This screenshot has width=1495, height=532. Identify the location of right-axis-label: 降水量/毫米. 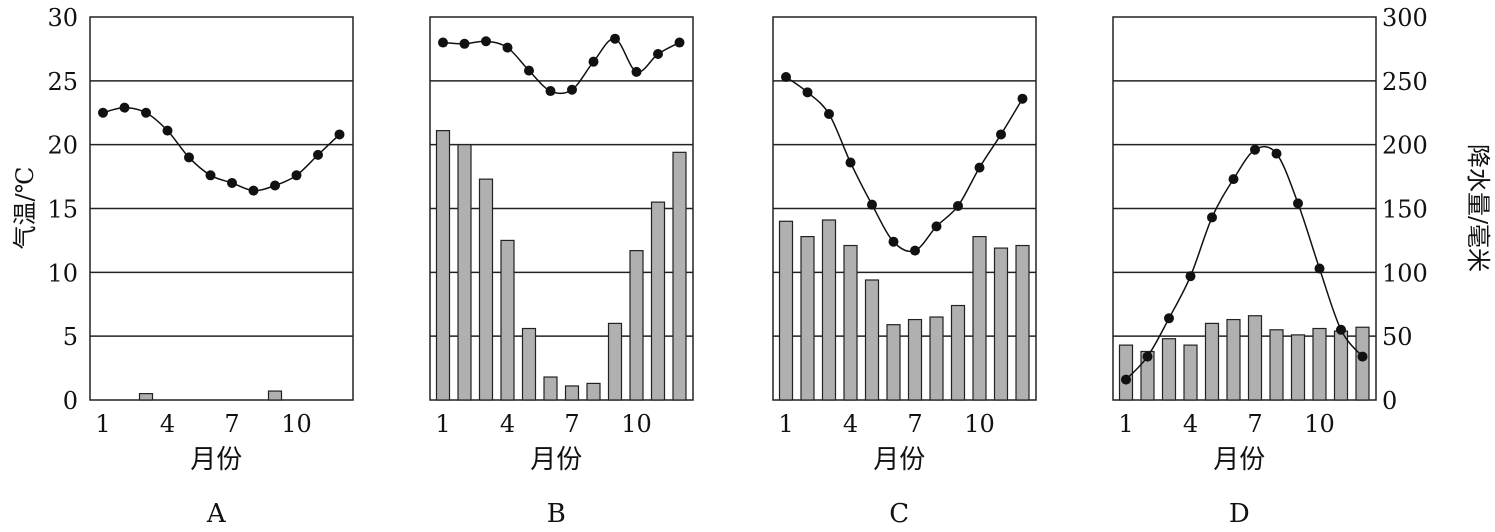
(1478, 208).